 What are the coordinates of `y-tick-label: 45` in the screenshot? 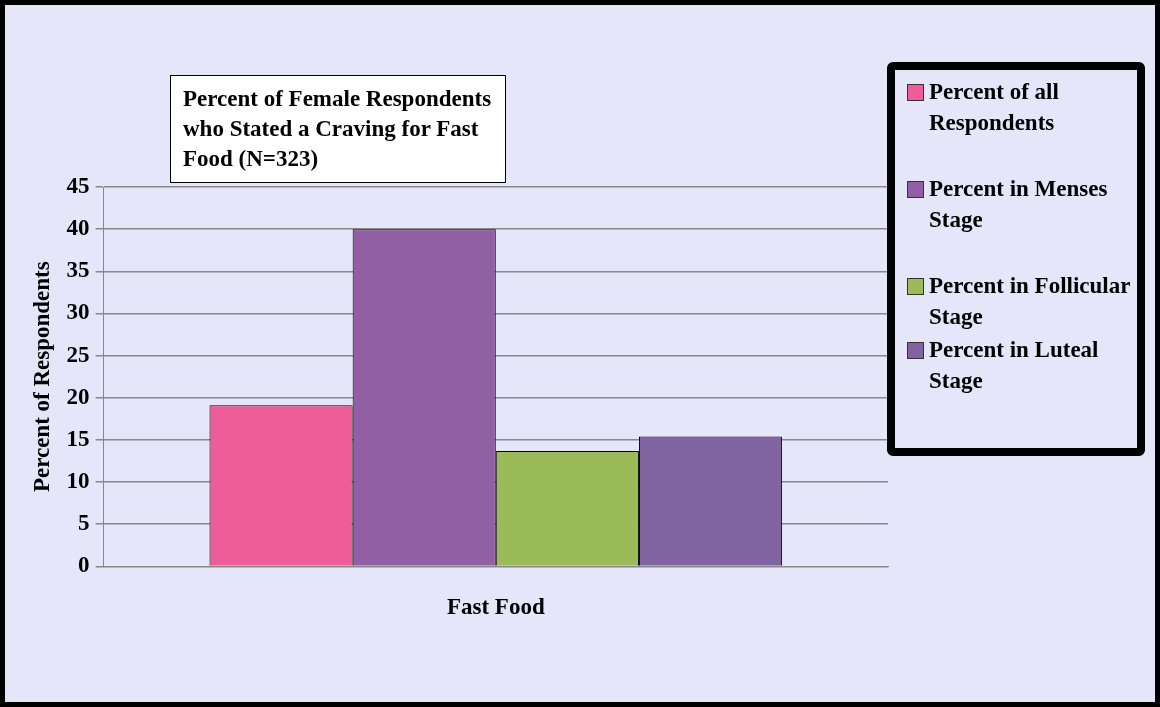 It's located at (78, 185).